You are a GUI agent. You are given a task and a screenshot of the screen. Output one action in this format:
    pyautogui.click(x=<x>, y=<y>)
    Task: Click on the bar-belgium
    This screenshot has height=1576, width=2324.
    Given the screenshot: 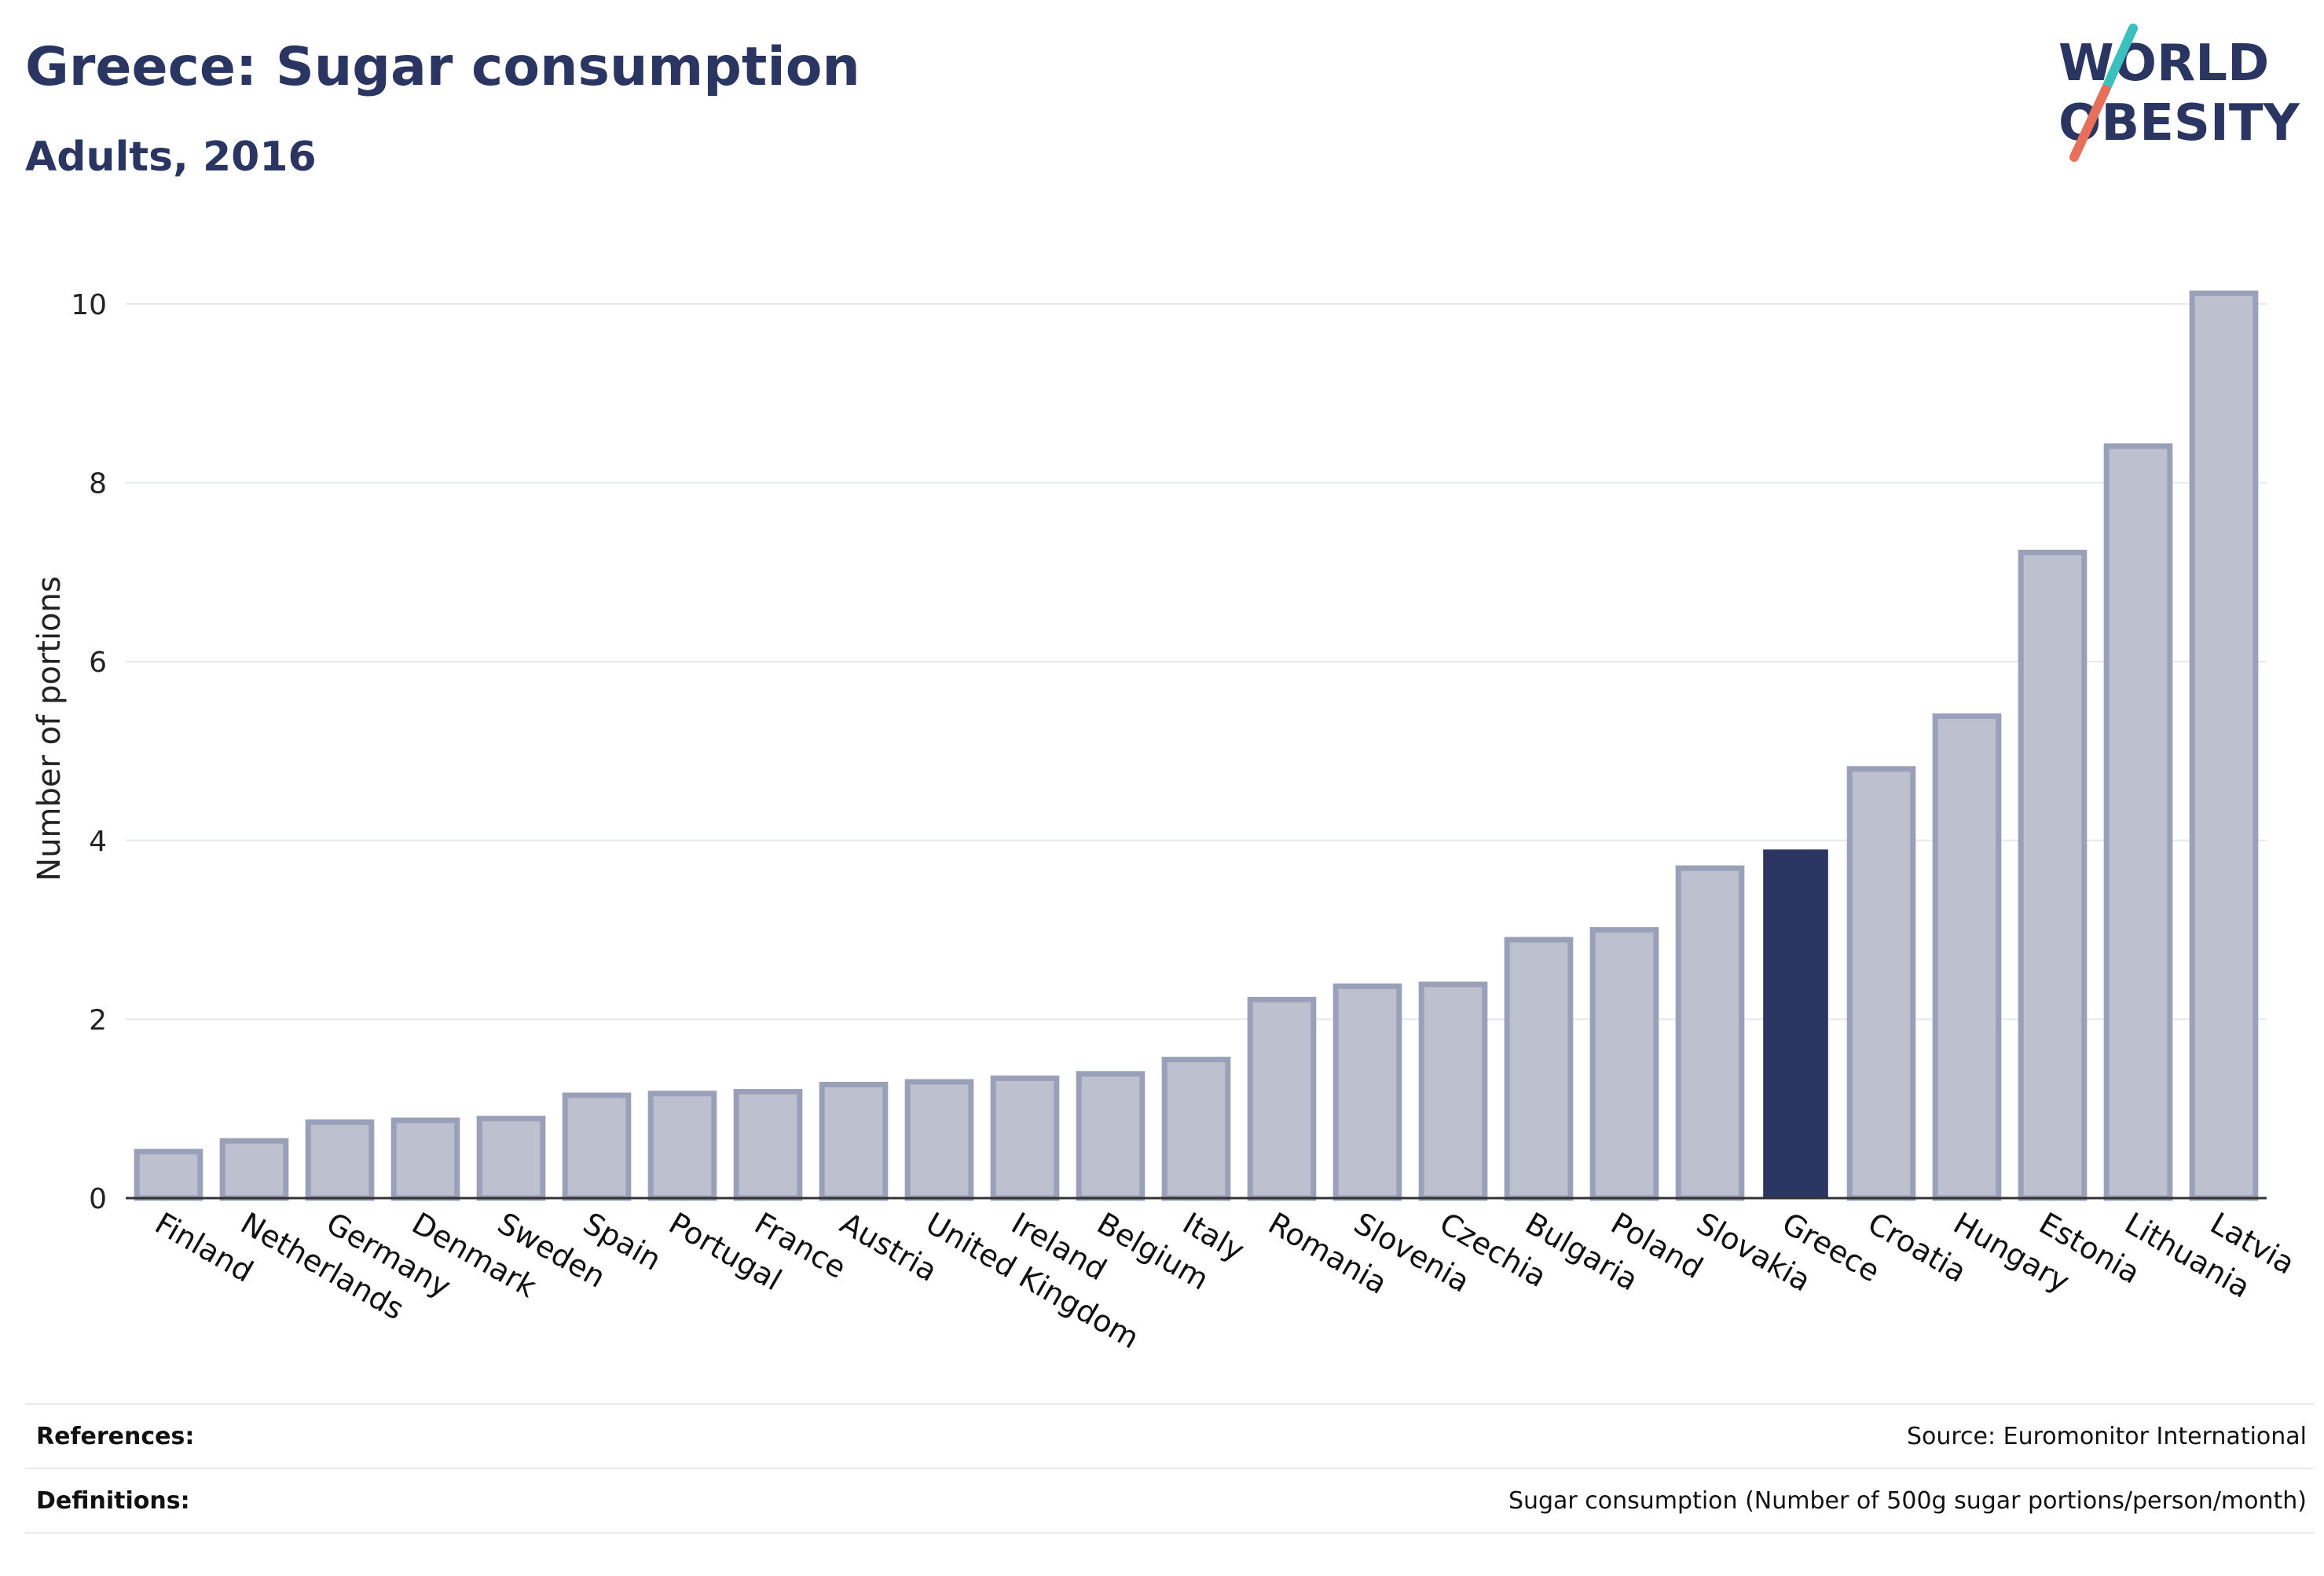 What is the action you would take?
    pyautogui.click(x=1111, y=1136)
    